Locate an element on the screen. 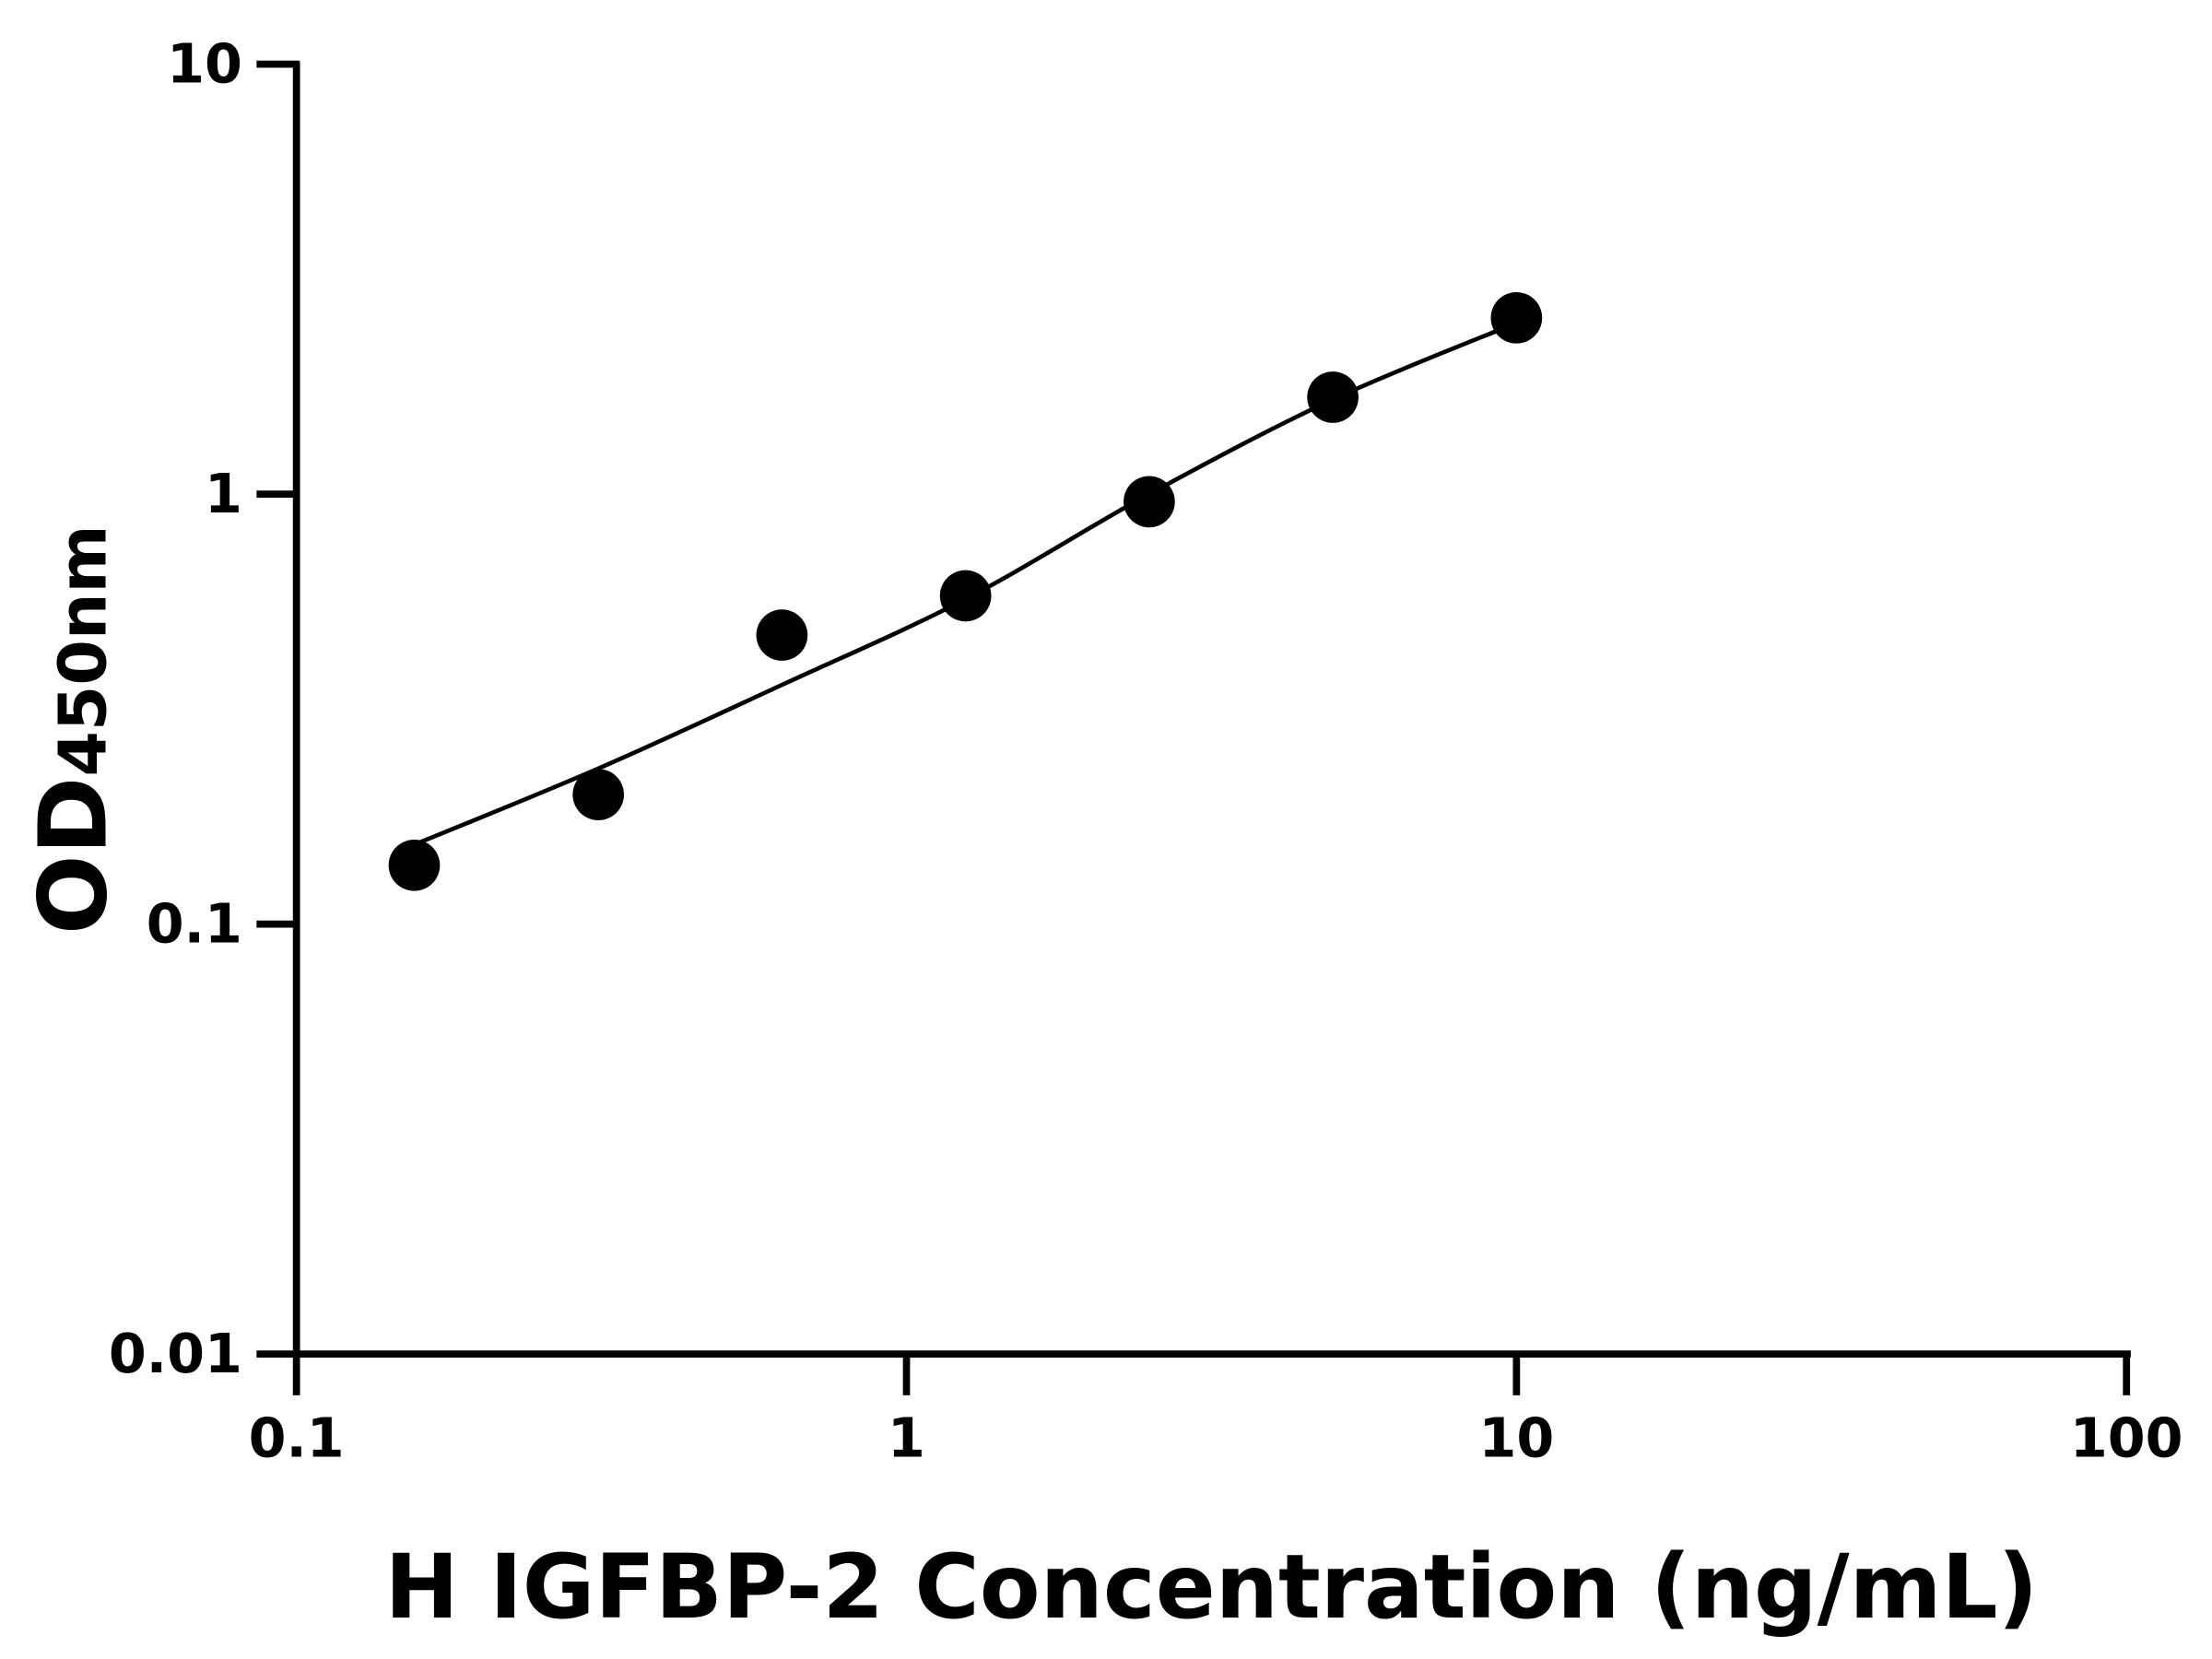  y-tick-label: 1 is located at coordinates (223, 493).